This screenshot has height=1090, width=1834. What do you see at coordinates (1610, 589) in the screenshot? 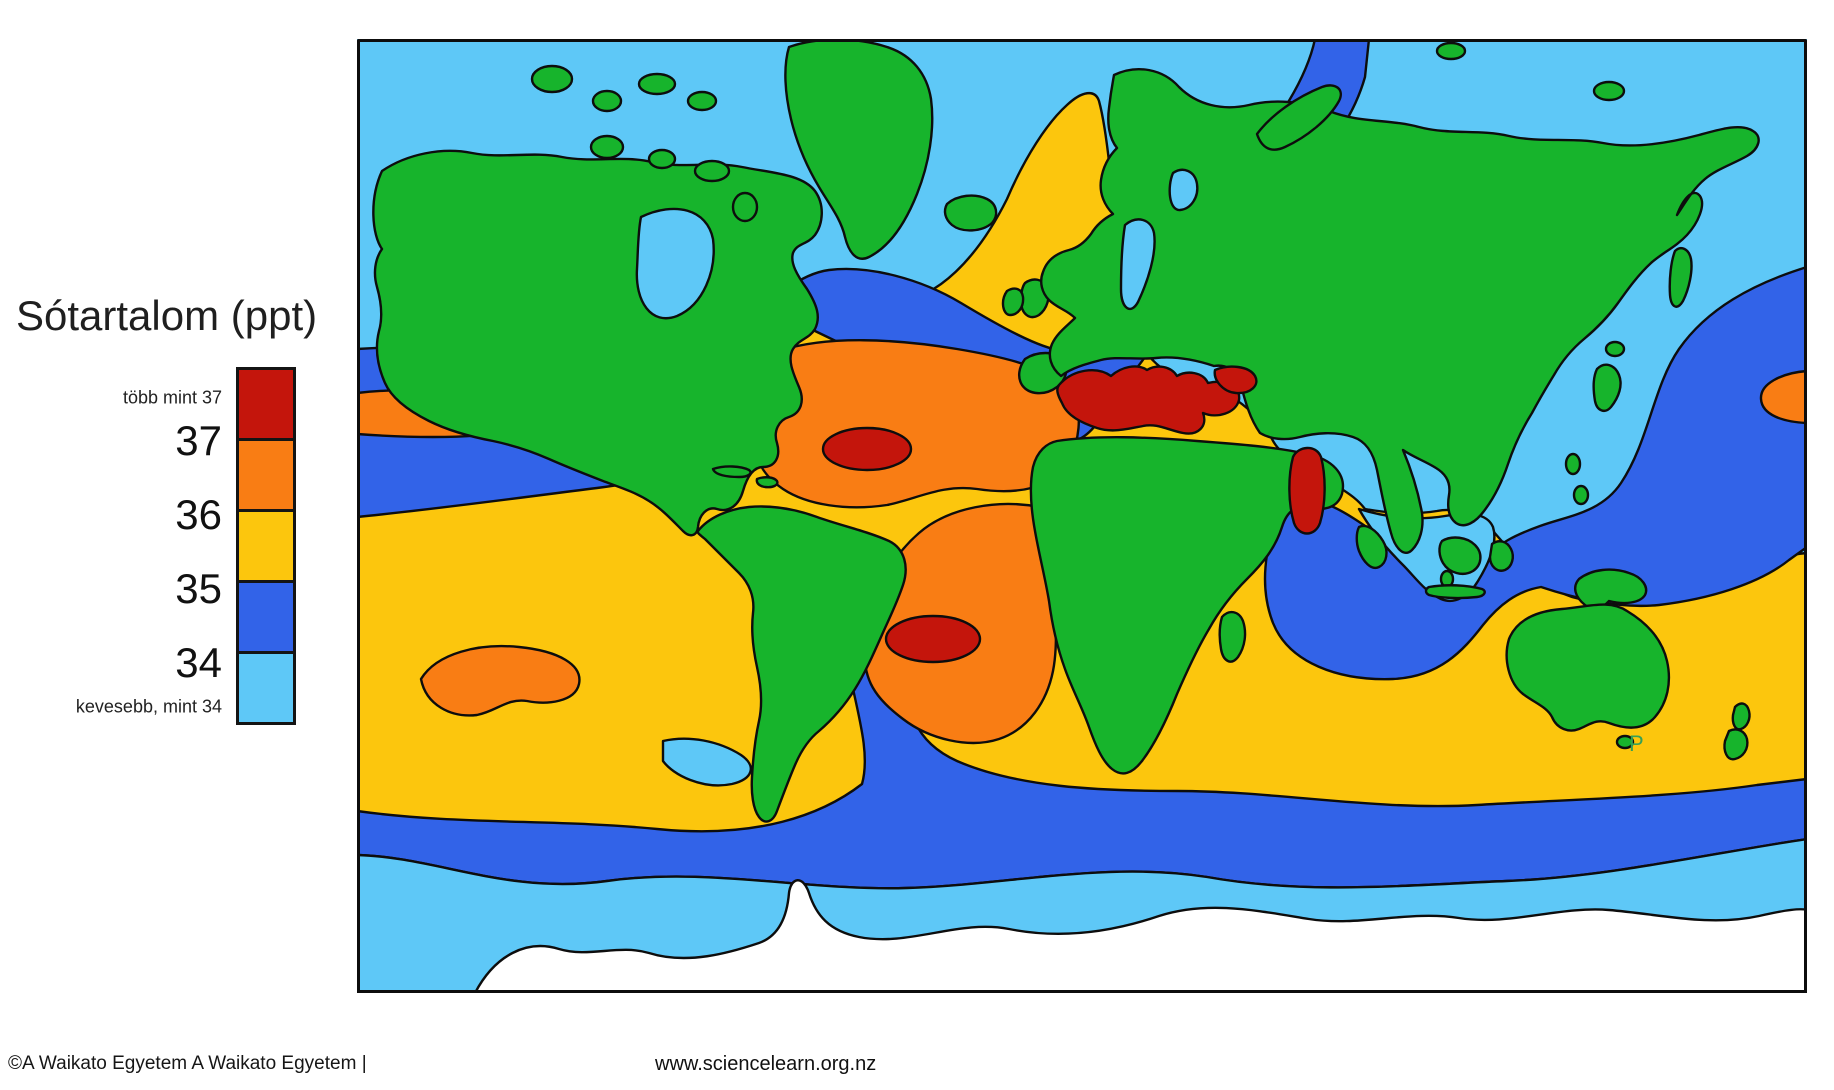
I see `landmass-new-guinea` at bounding box center [1610, 589].